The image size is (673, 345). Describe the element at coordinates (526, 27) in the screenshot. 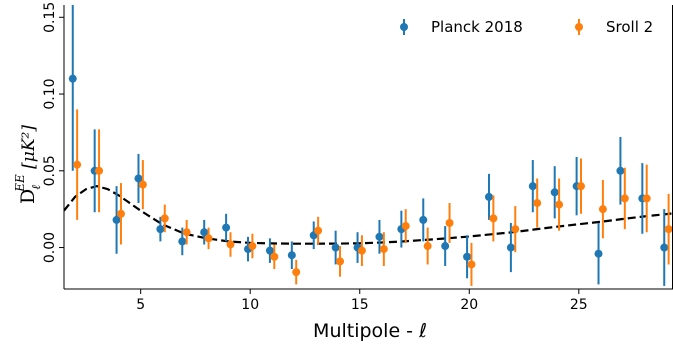

I see `legend: Planck 2018 Sroll 2` at that location.